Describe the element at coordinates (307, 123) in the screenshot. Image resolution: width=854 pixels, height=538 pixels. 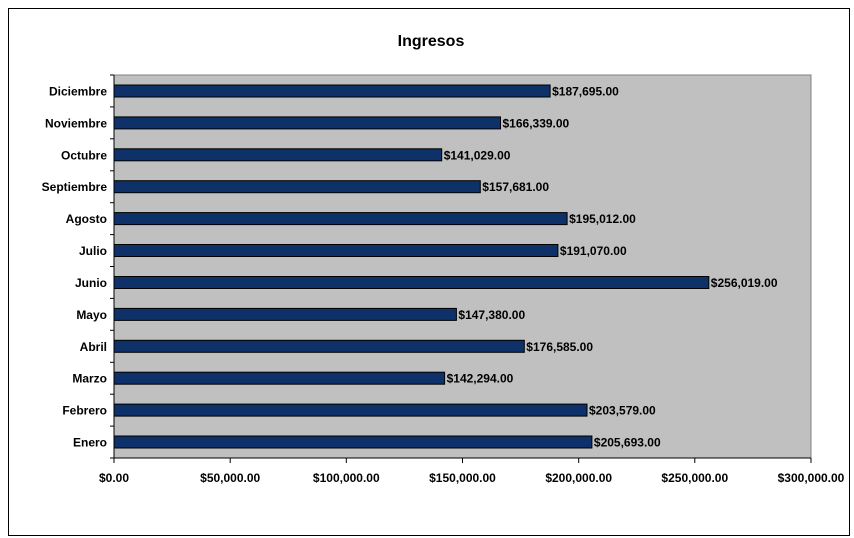
I see `bar-noviembre` at that location.